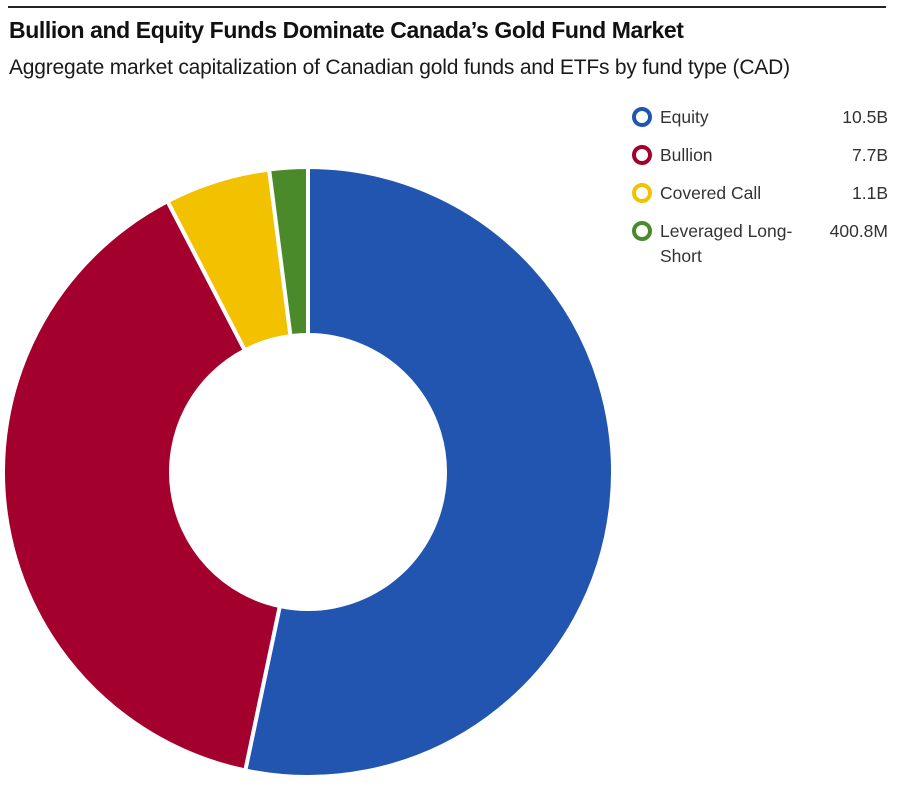 Image resolution: width=900 pixels, height=790 pixels. I want to click on legend-value: 400.8M, so click(858, 231).